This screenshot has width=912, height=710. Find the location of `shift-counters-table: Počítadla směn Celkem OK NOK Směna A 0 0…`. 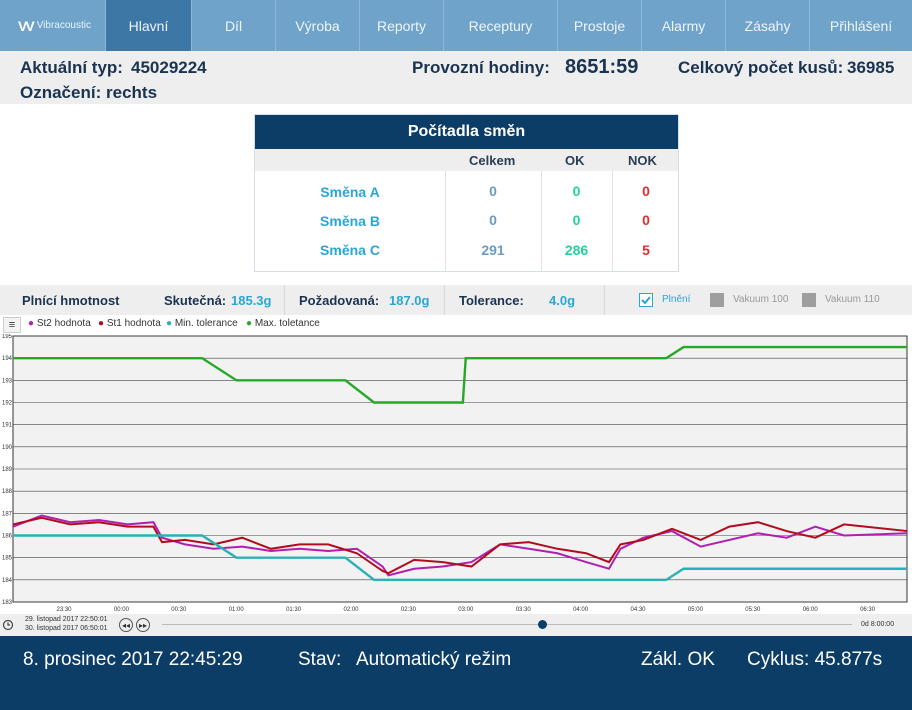

shift-counters-table: Počítadla směn Celkem OK NOK Směna A 0 0… is located at coordinates (466, 193).